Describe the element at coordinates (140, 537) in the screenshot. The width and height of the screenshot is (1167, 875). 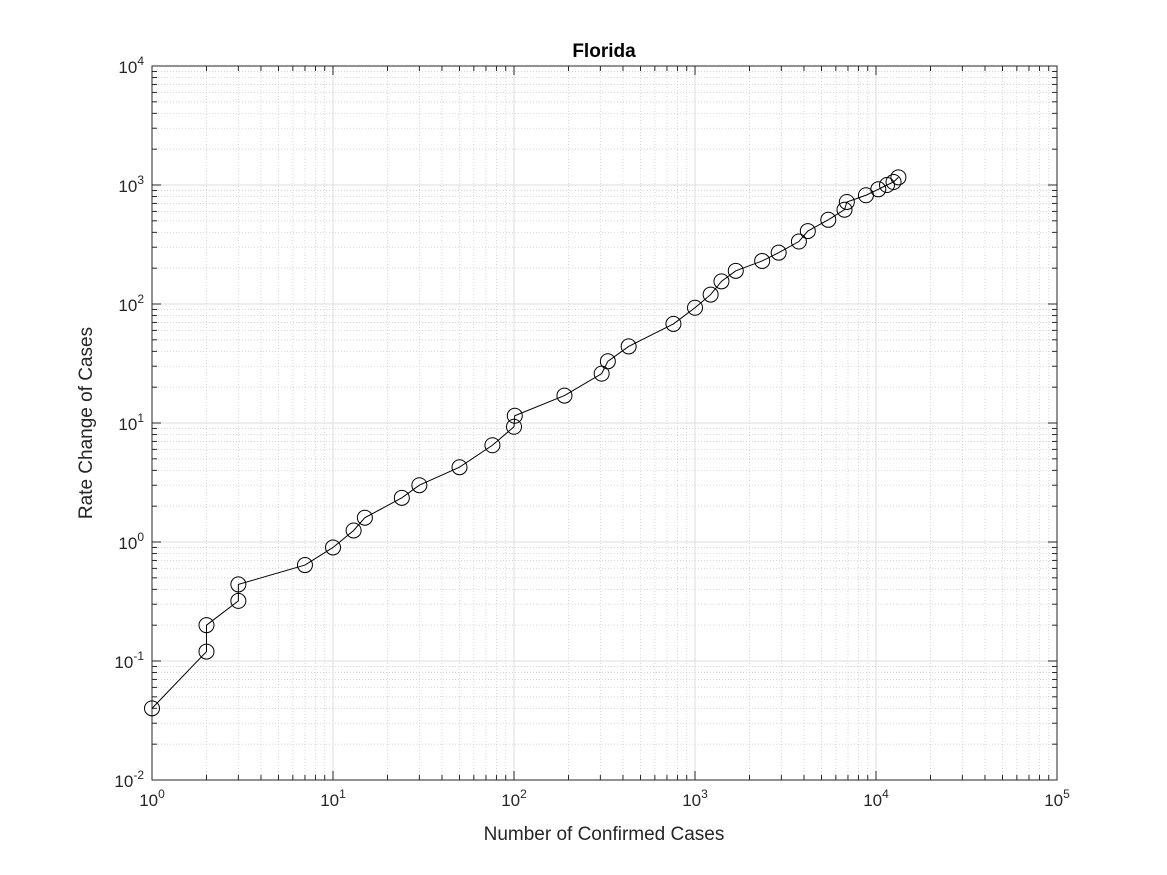
I see `y-tick-label-exponent: 0` at that location.